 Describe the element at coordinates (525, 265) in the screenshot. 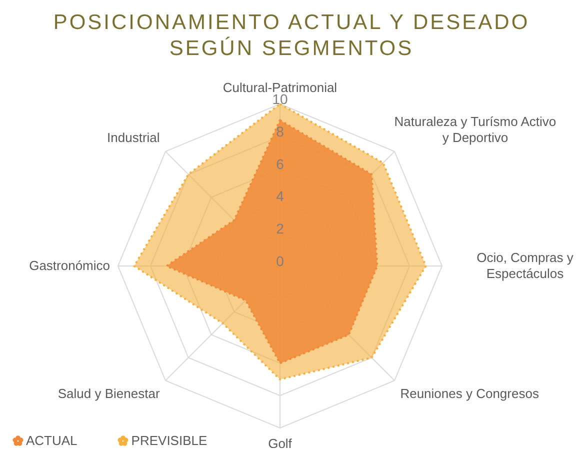

I see `spoke-label: Ocio, Compras y Espectáculos` at that location.